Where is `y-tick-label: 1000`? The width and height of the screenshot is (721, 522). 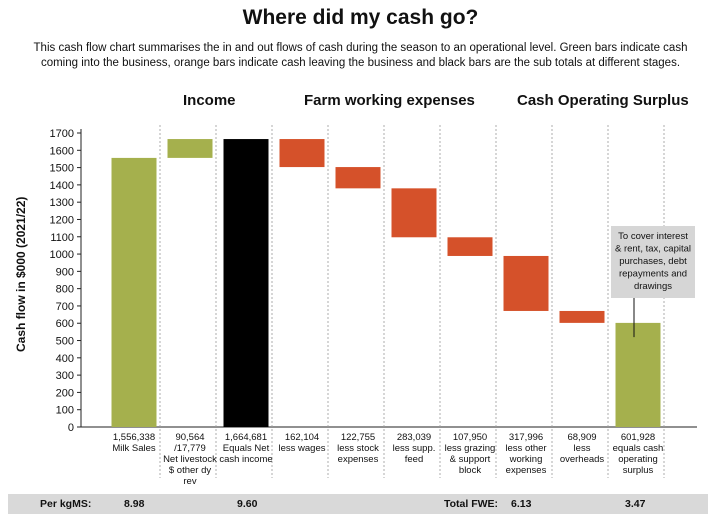
y-tick-label: 1000 is located at coordinates (62, 255).